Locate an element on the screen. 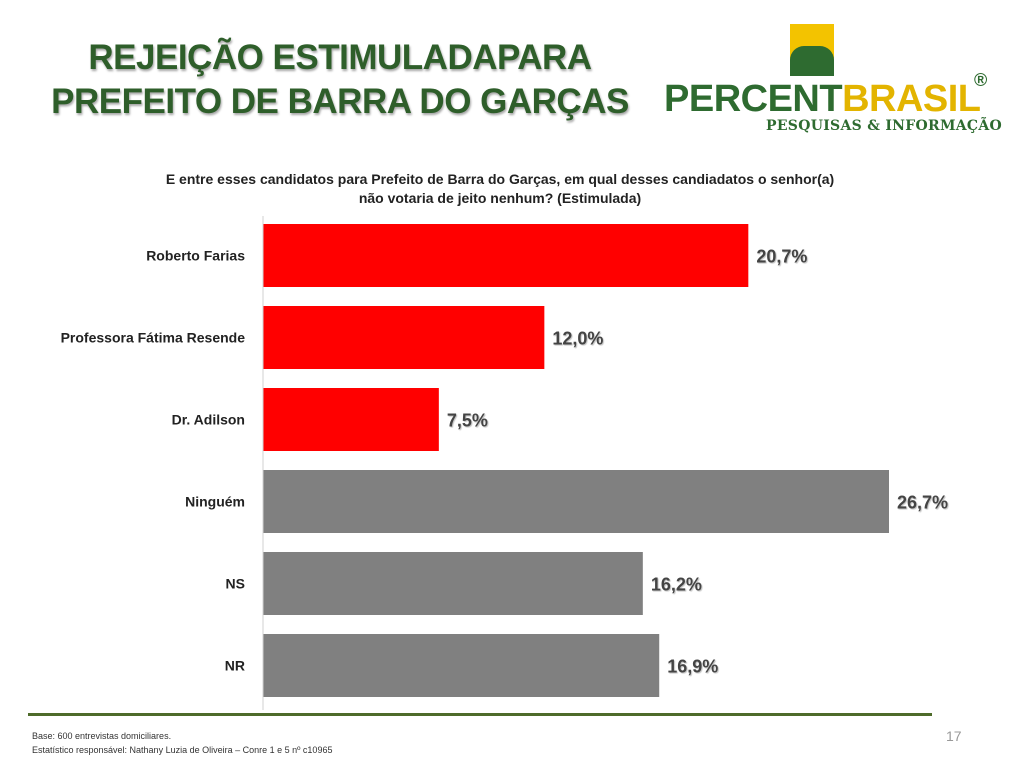  logo-registered-mark: ® is located at coordinates (981, 80).